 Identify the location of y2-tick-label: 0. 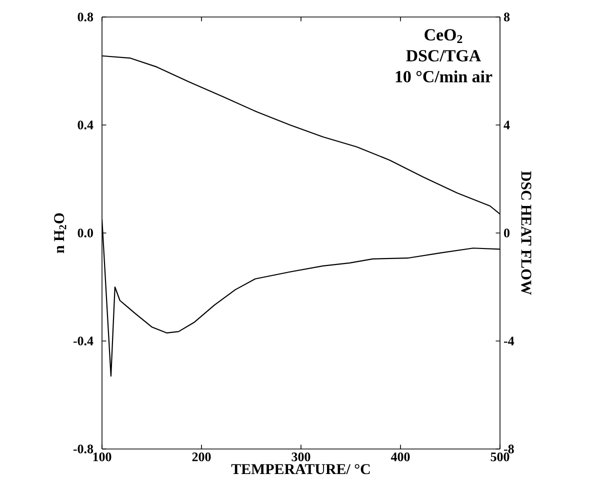
(507, 233).